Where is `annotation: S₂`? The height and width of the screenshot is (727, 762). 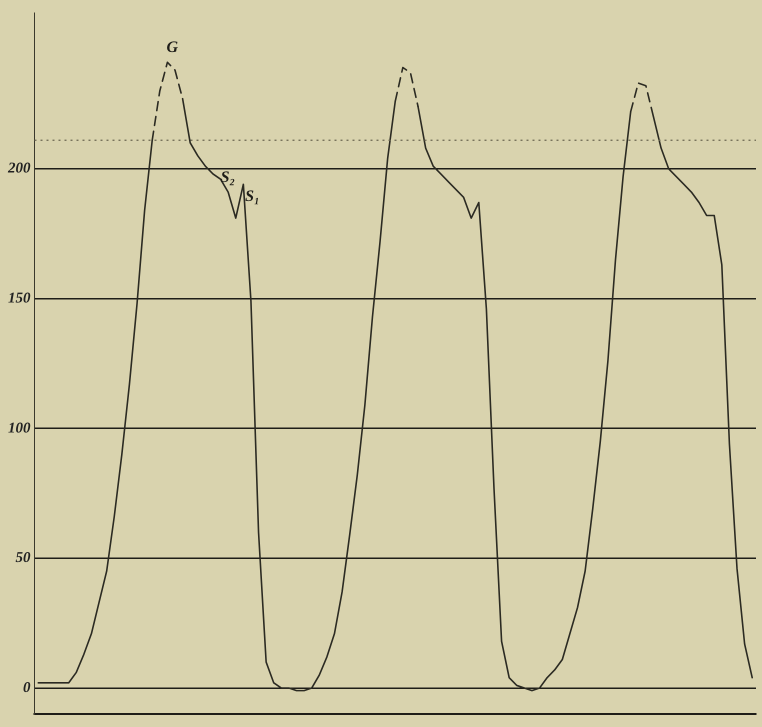 annotation: S₂ is located at coordinates (228, 177).